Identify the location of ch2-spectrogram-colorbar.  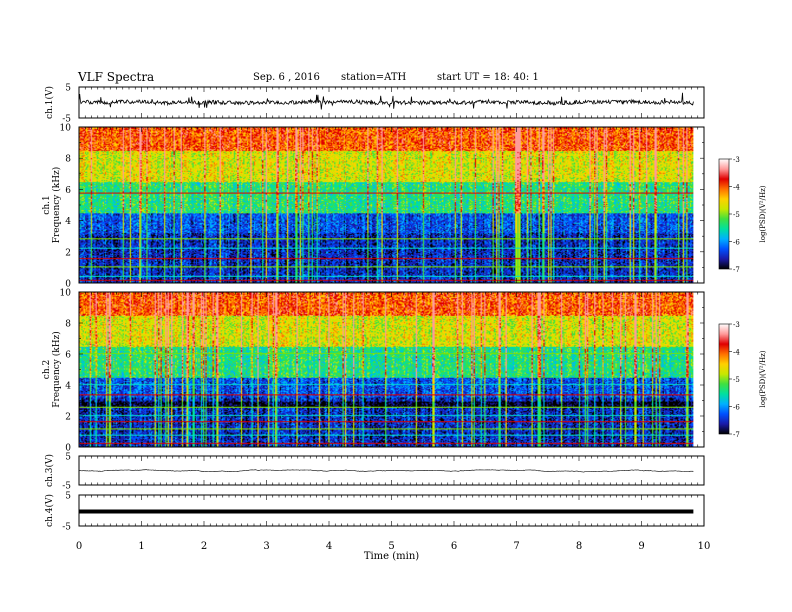
(724, 379).